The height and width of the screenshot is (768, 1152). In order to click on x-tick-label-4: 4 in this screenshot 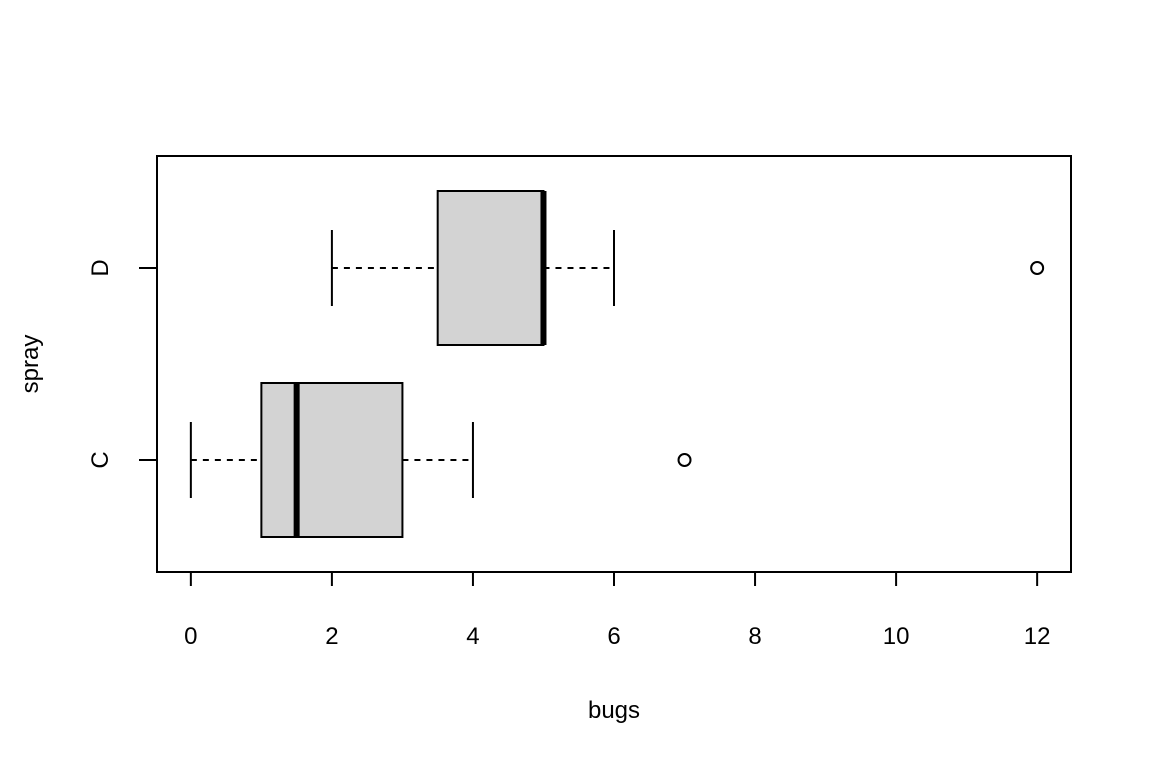, I will do `click(472, 636)`.